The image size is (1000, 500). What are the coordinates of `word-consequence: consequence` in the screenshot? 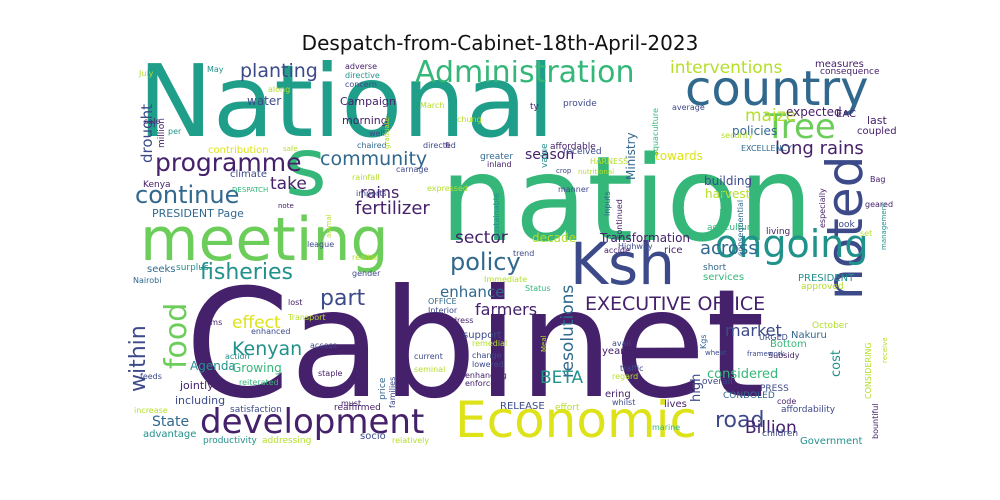 It's located at (850, 72).